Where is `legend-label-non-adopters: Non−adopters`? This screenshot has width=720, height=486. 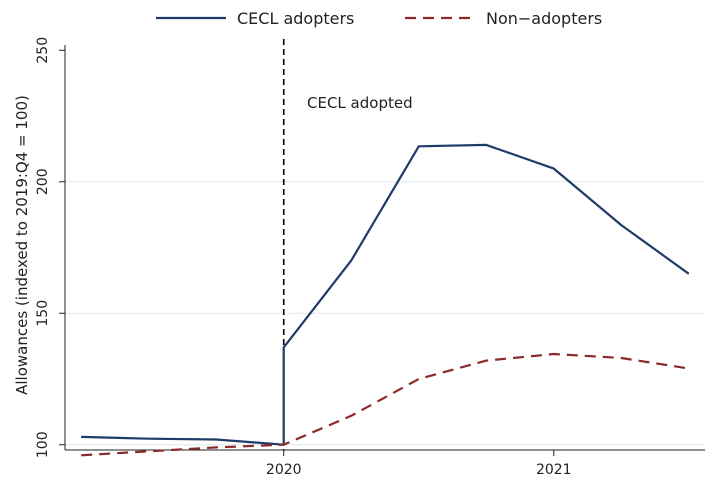 legend-label-non-adopters: Non−adopters is located at coordinates (544, 18).